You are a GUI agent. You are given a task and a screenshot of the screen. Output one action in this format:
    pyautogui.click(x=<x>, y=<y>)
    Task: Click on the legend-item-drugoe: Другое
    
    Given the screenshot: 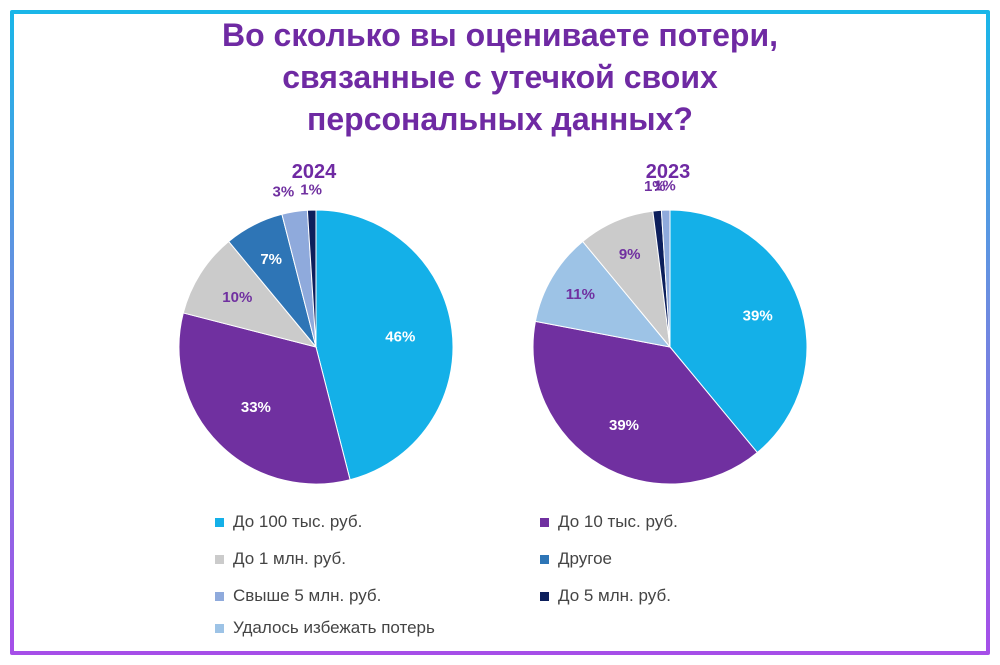 What is the action you would take?
    pyautogui.click(x=576, y=559)
    